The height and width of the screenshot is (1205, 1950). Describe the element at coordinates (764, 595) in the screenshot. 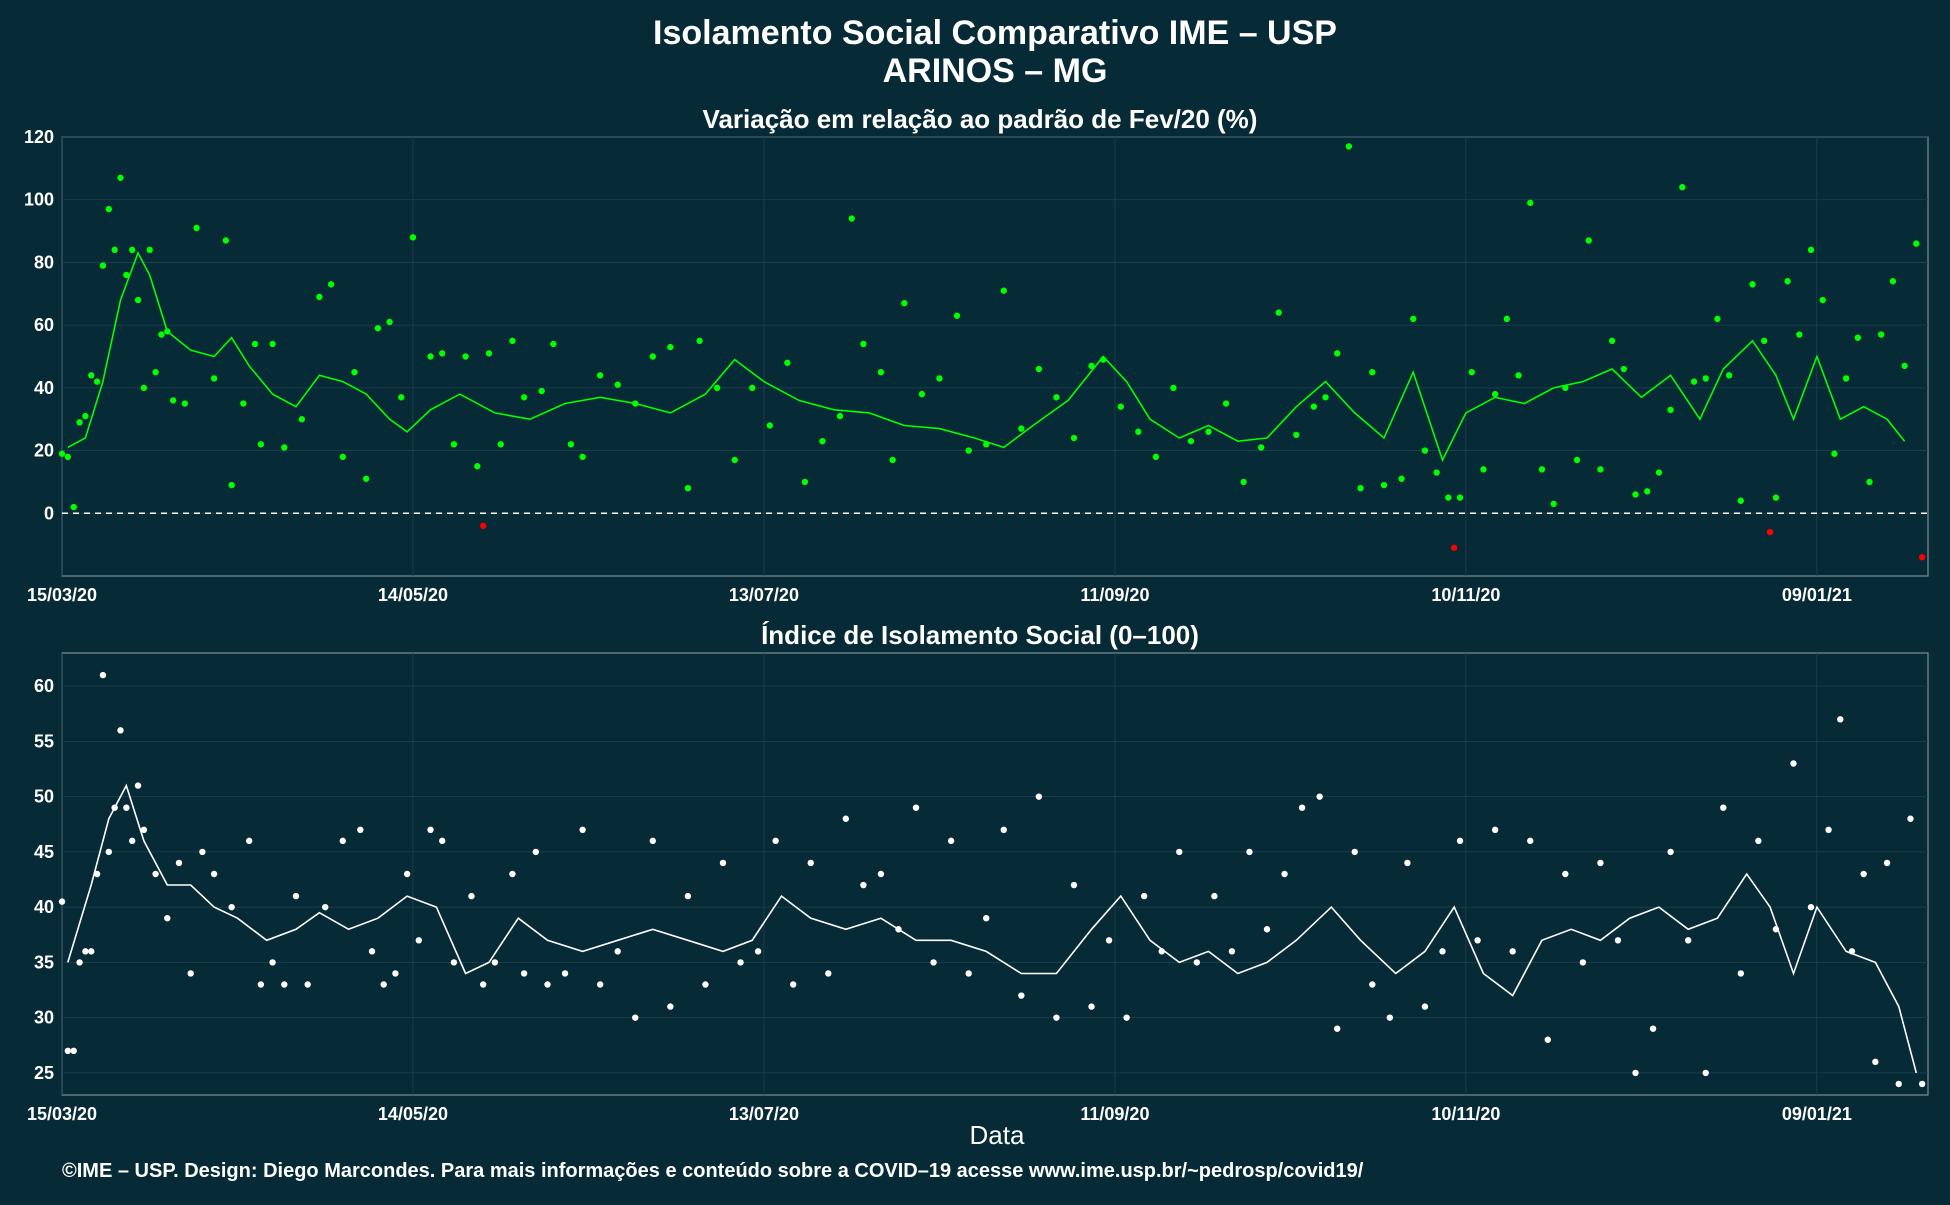

I see `x-tick-label: 13/07/20` at that location.